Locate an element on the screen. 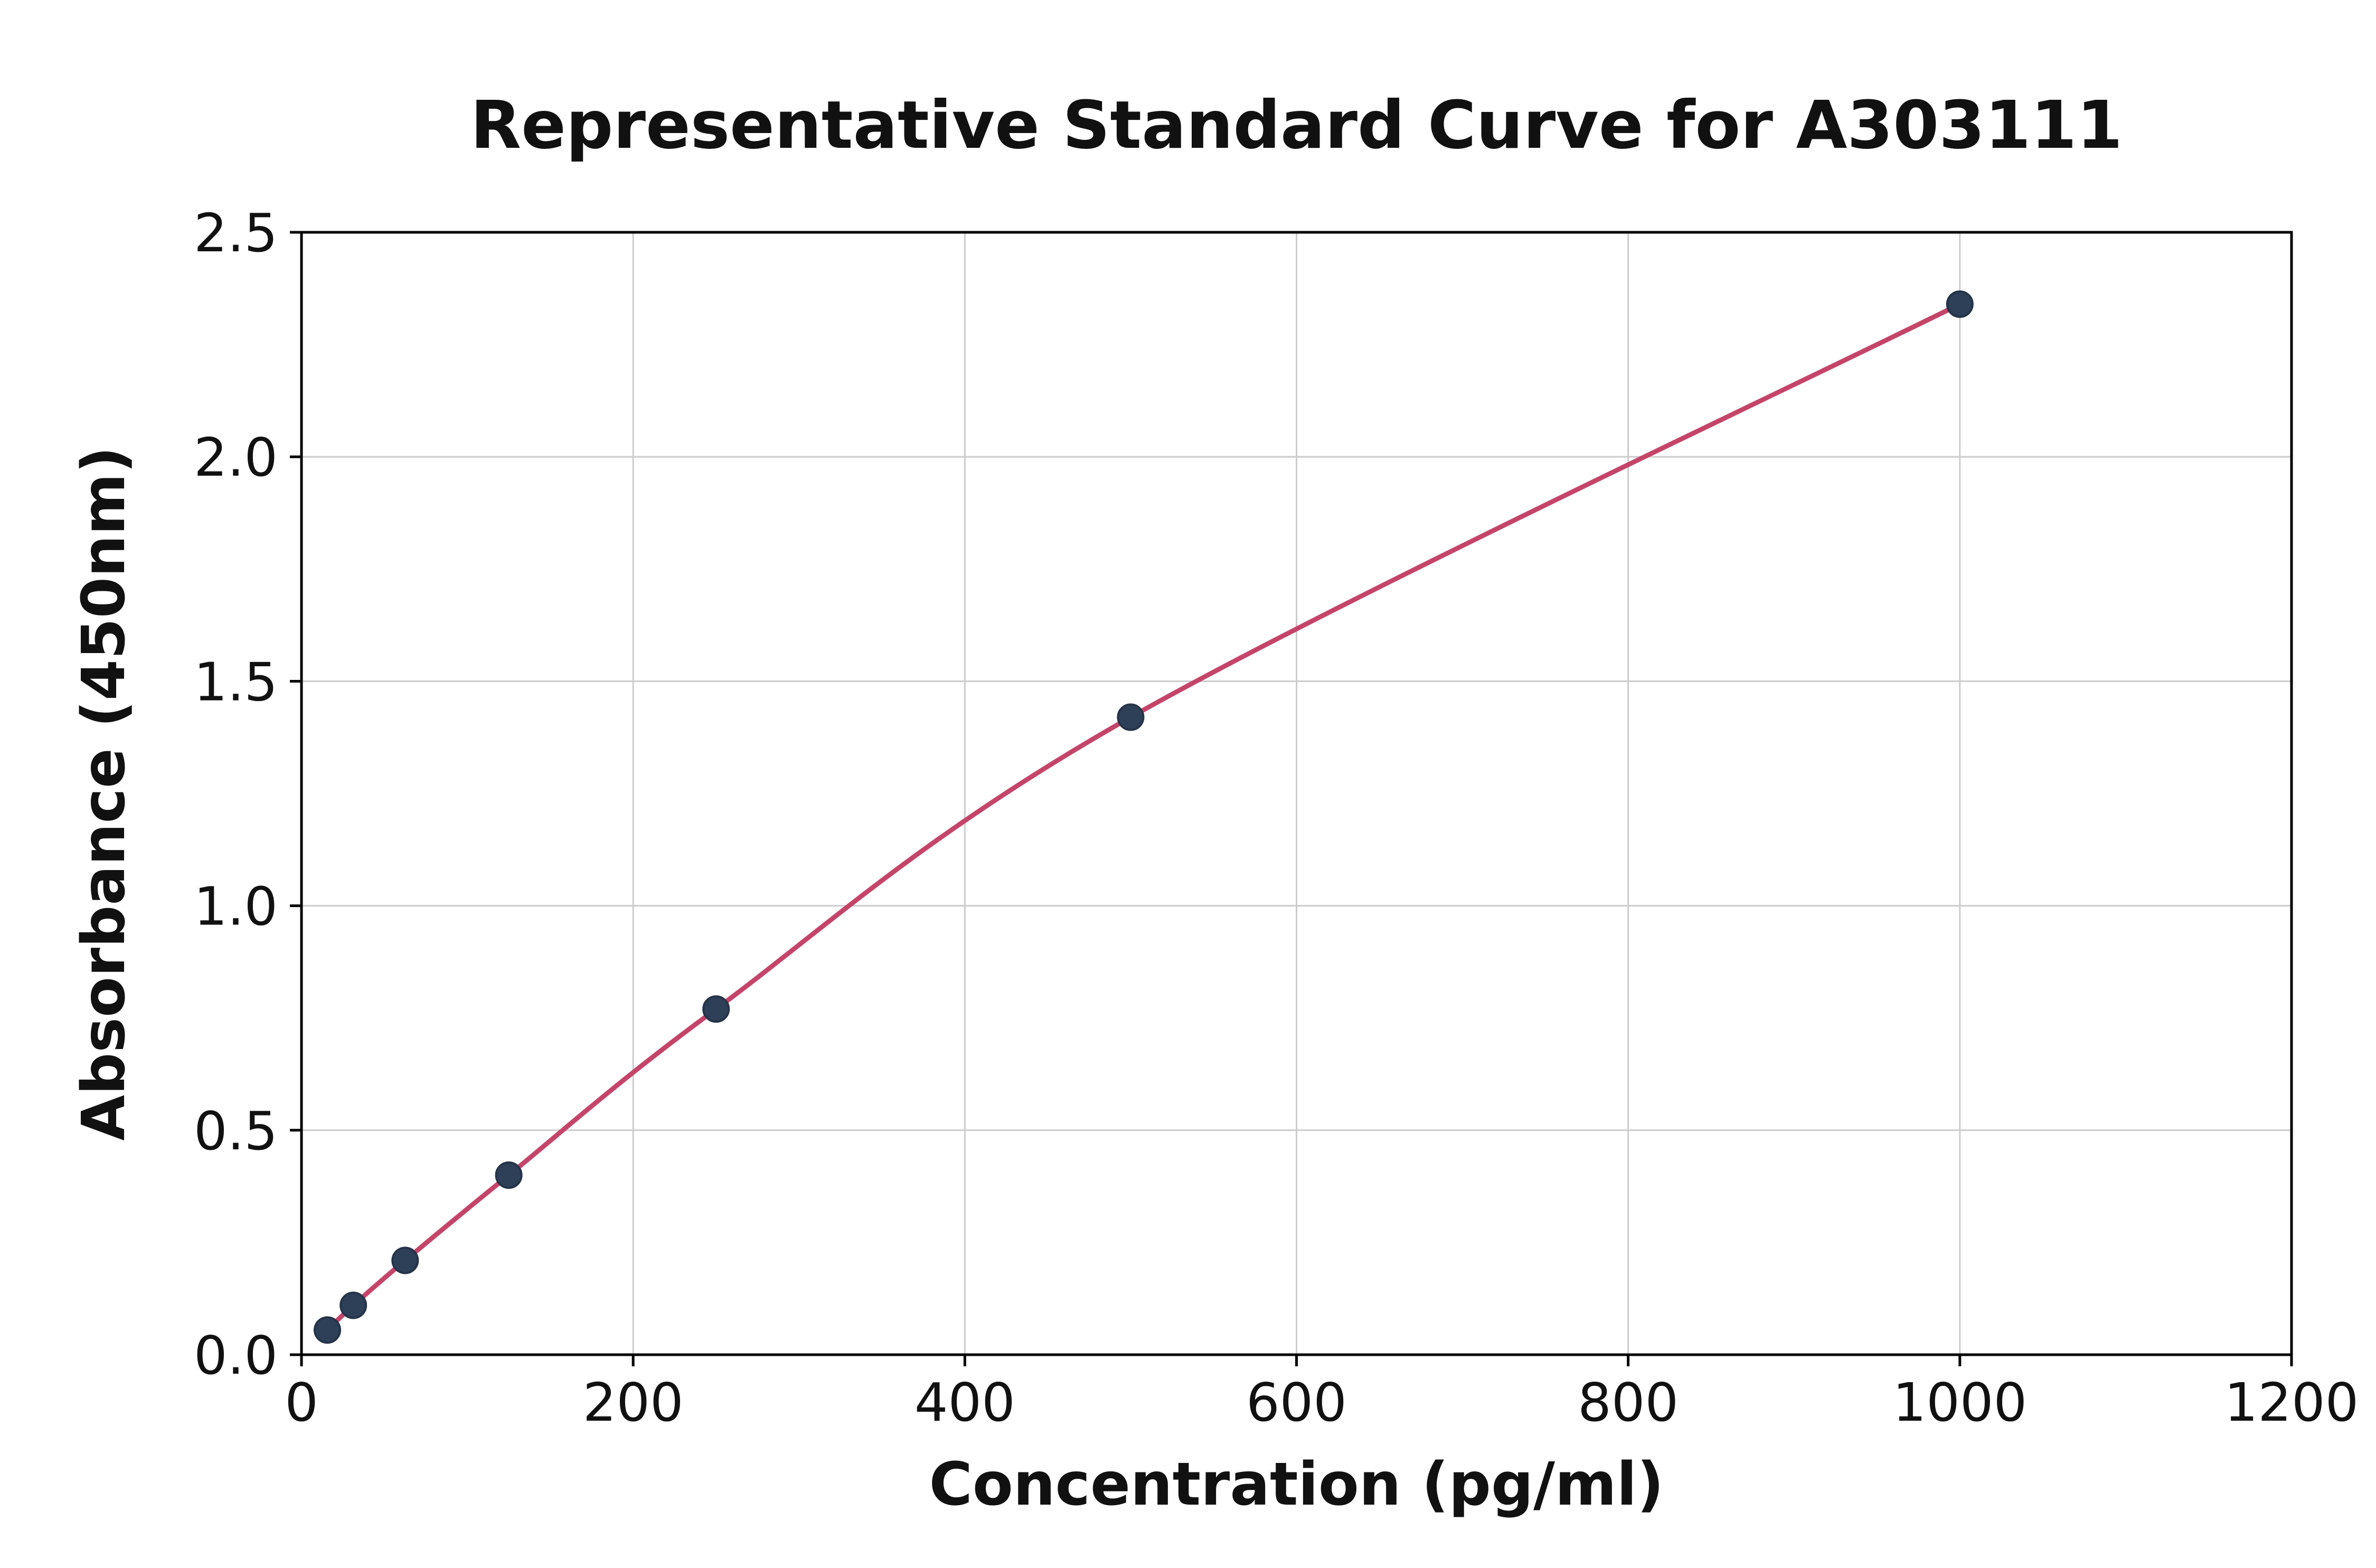 The width and height of the screenshot is (2376, 1568). y-tick-label: 1.5 is located at coordinates (236, 682).